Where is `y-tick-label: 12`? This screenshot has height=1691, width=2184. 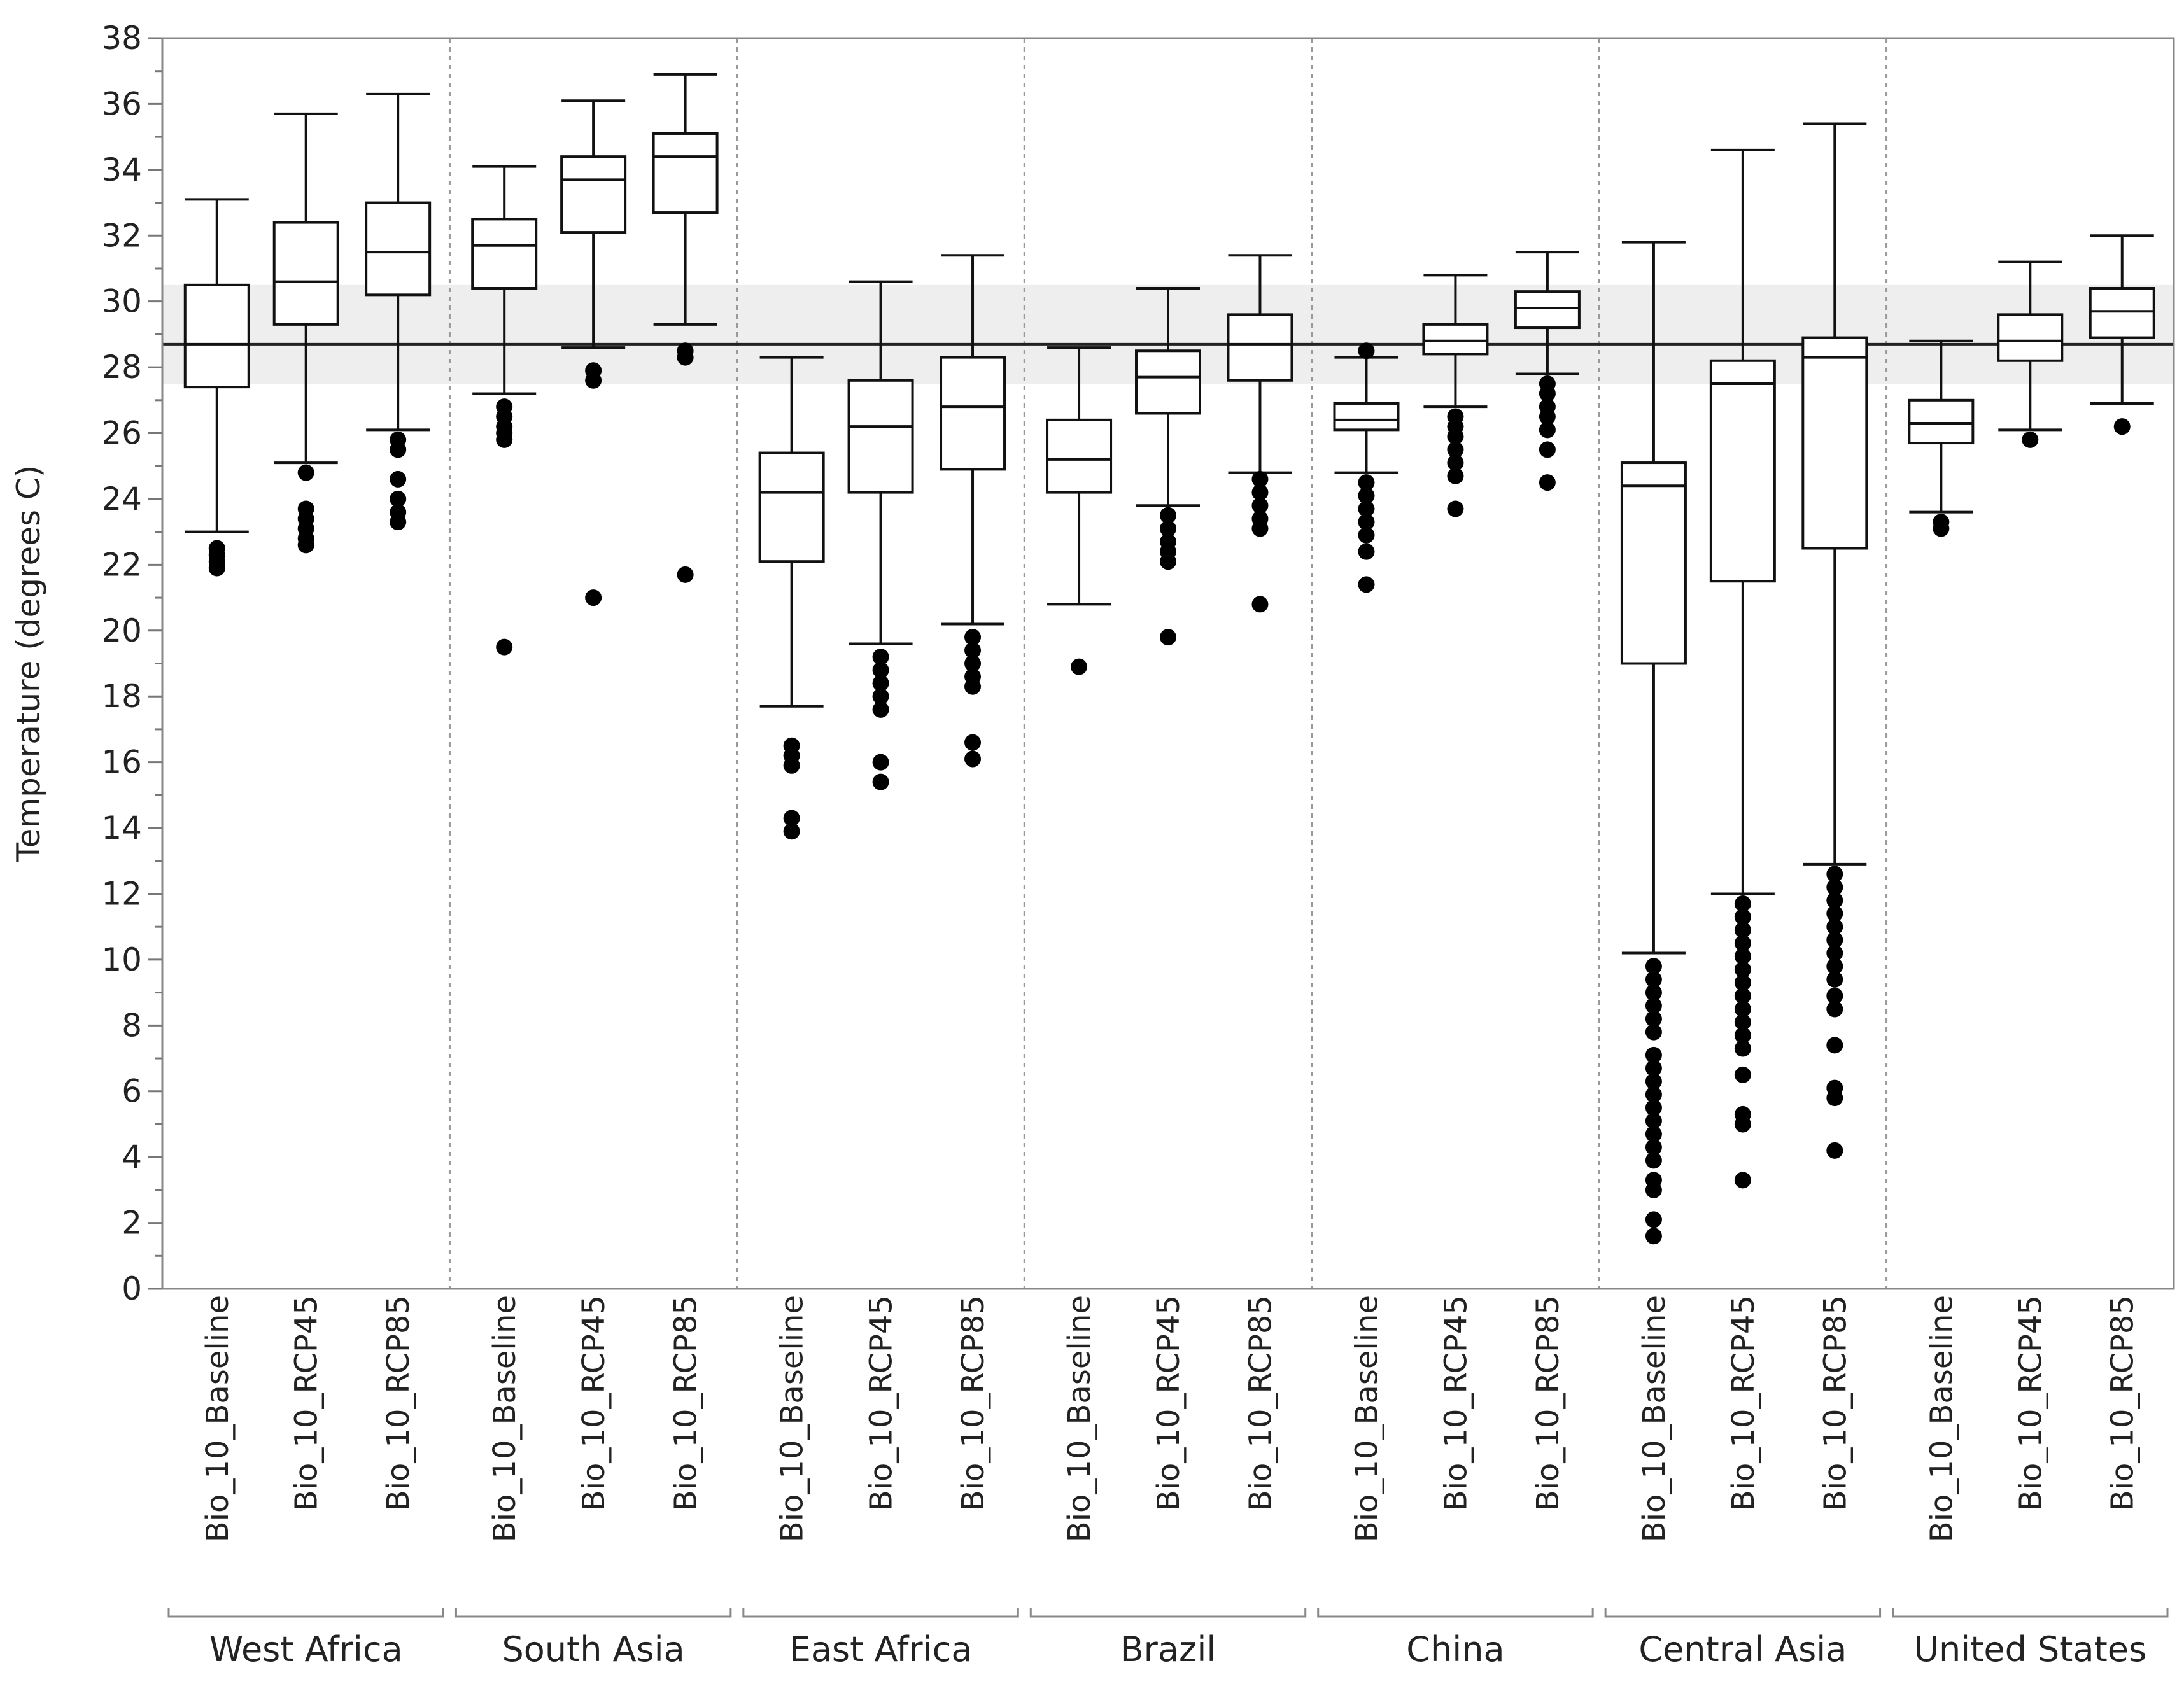
y-tick-label: 12 is located at coordinates (121, 893).